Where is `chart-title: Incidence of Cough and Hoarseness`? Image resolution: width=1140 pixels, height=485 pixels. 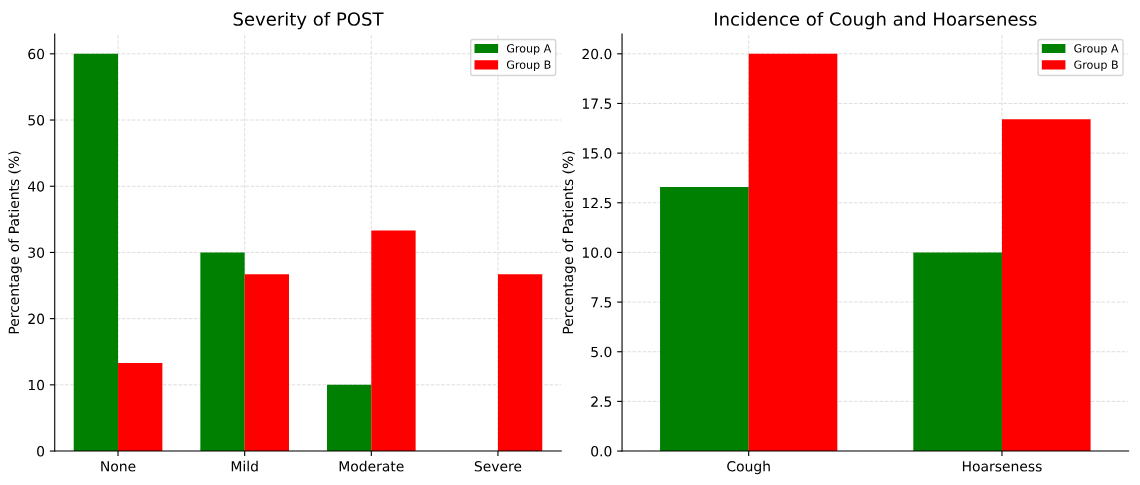 chart-title: Incidence of Cough and Hoarseness is located at coordinates (876, 20).